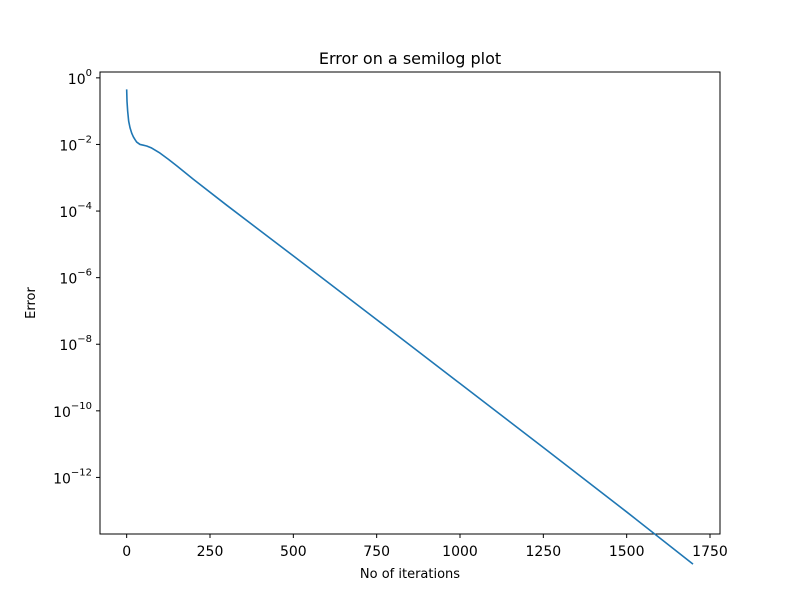 The height and width of the screenshot is (600, 800). What do you see at coordinates (376, 552) in the screenshot?
I see `x-tick-label: 750` at bounding box center [376, 552].